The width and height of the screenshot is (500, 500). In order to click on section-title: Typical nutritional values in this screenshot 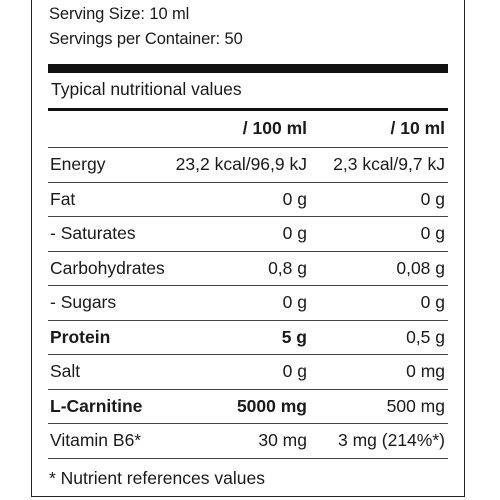, I will do `click(146, 89)`.